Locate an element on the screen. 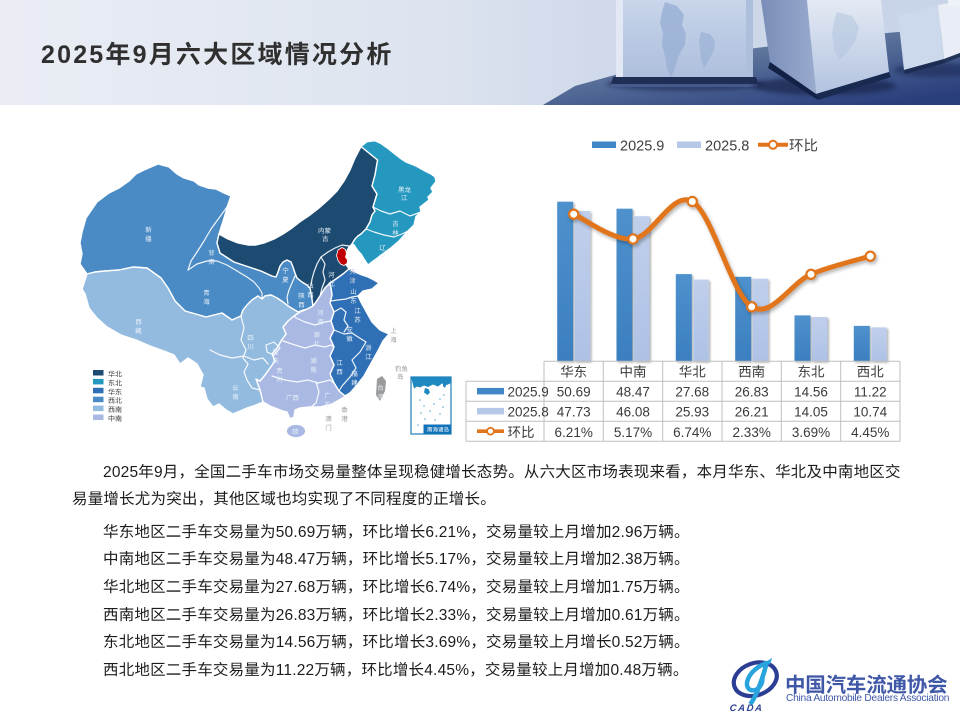  svg-text: 2.33% is located at coordinates (752, 432).